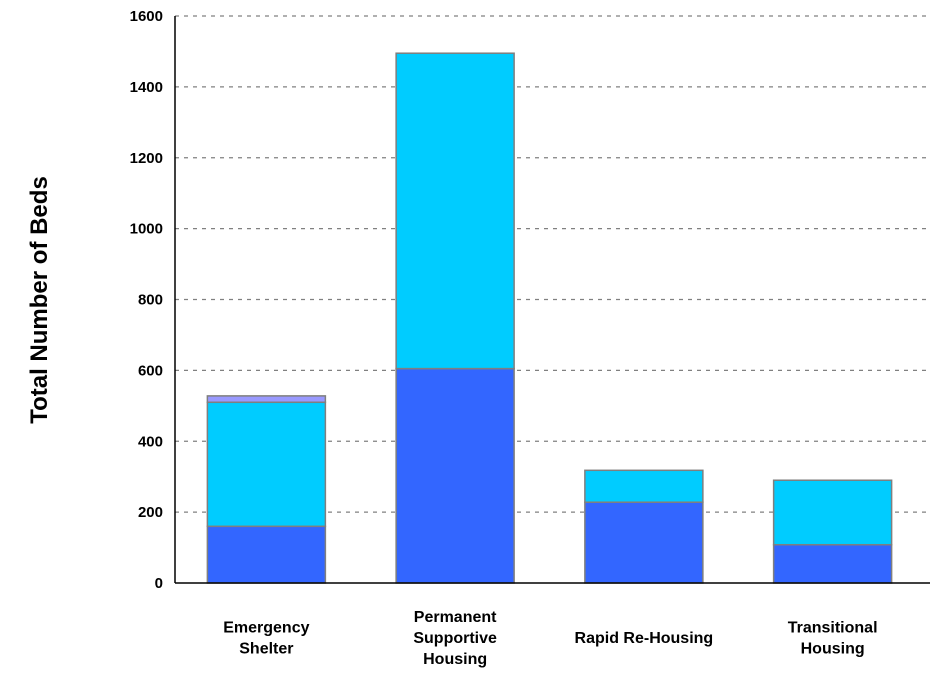 Image resolution: width=933 pixels, height=682 pixels. I want to click on y-tick-label: 800, so click(150, 300).